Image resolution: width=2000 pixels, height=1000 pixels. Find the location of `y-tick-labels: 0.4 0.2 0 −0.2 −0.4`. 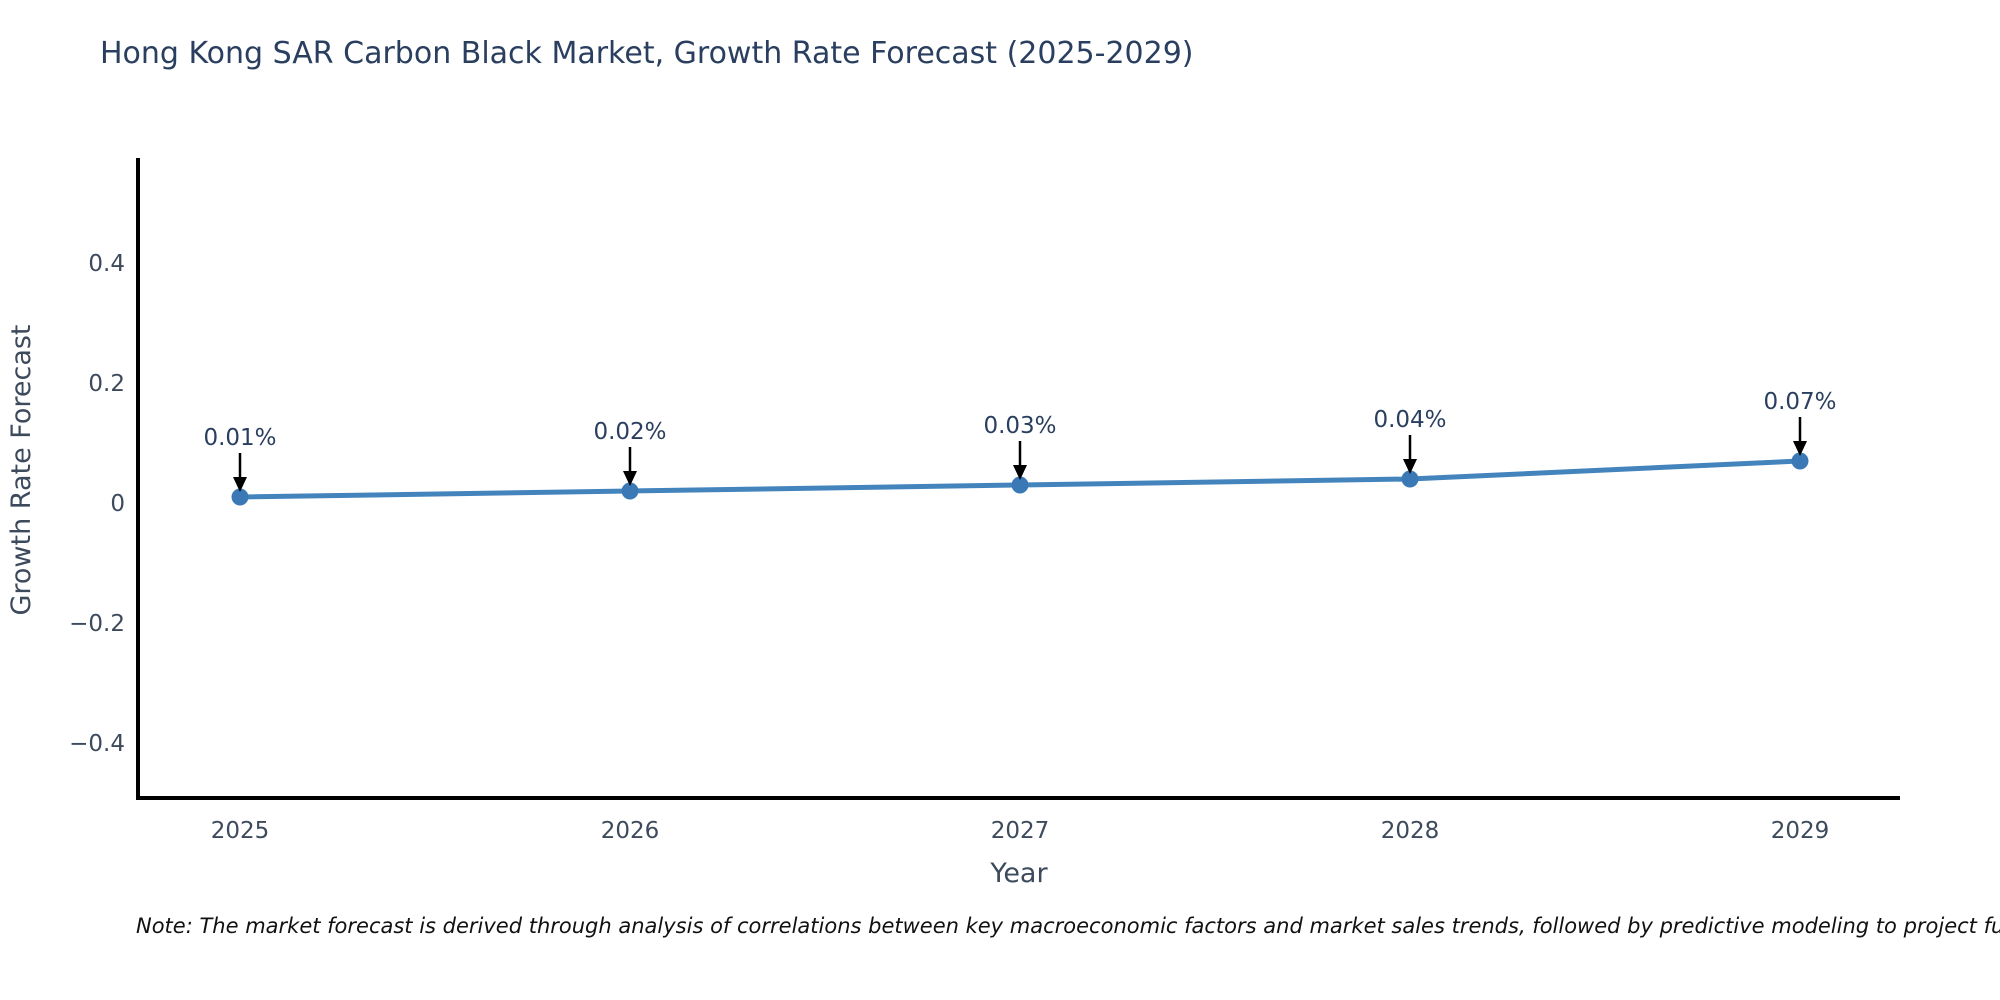

y-tick-labels: 0.4 0.2 0 −0.2 −0.4 is located at coordinates (97, 504).